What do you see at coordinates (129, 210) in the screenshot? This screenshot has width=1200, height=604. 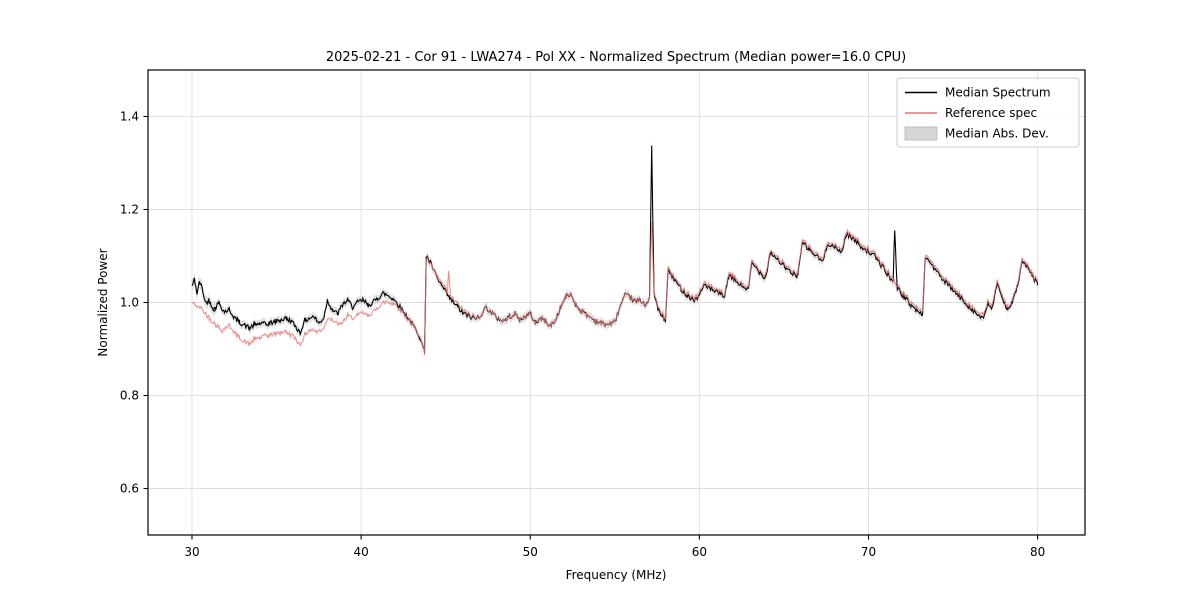 I see `y-tick-label: 1.2` at bounding box center [129, 210].